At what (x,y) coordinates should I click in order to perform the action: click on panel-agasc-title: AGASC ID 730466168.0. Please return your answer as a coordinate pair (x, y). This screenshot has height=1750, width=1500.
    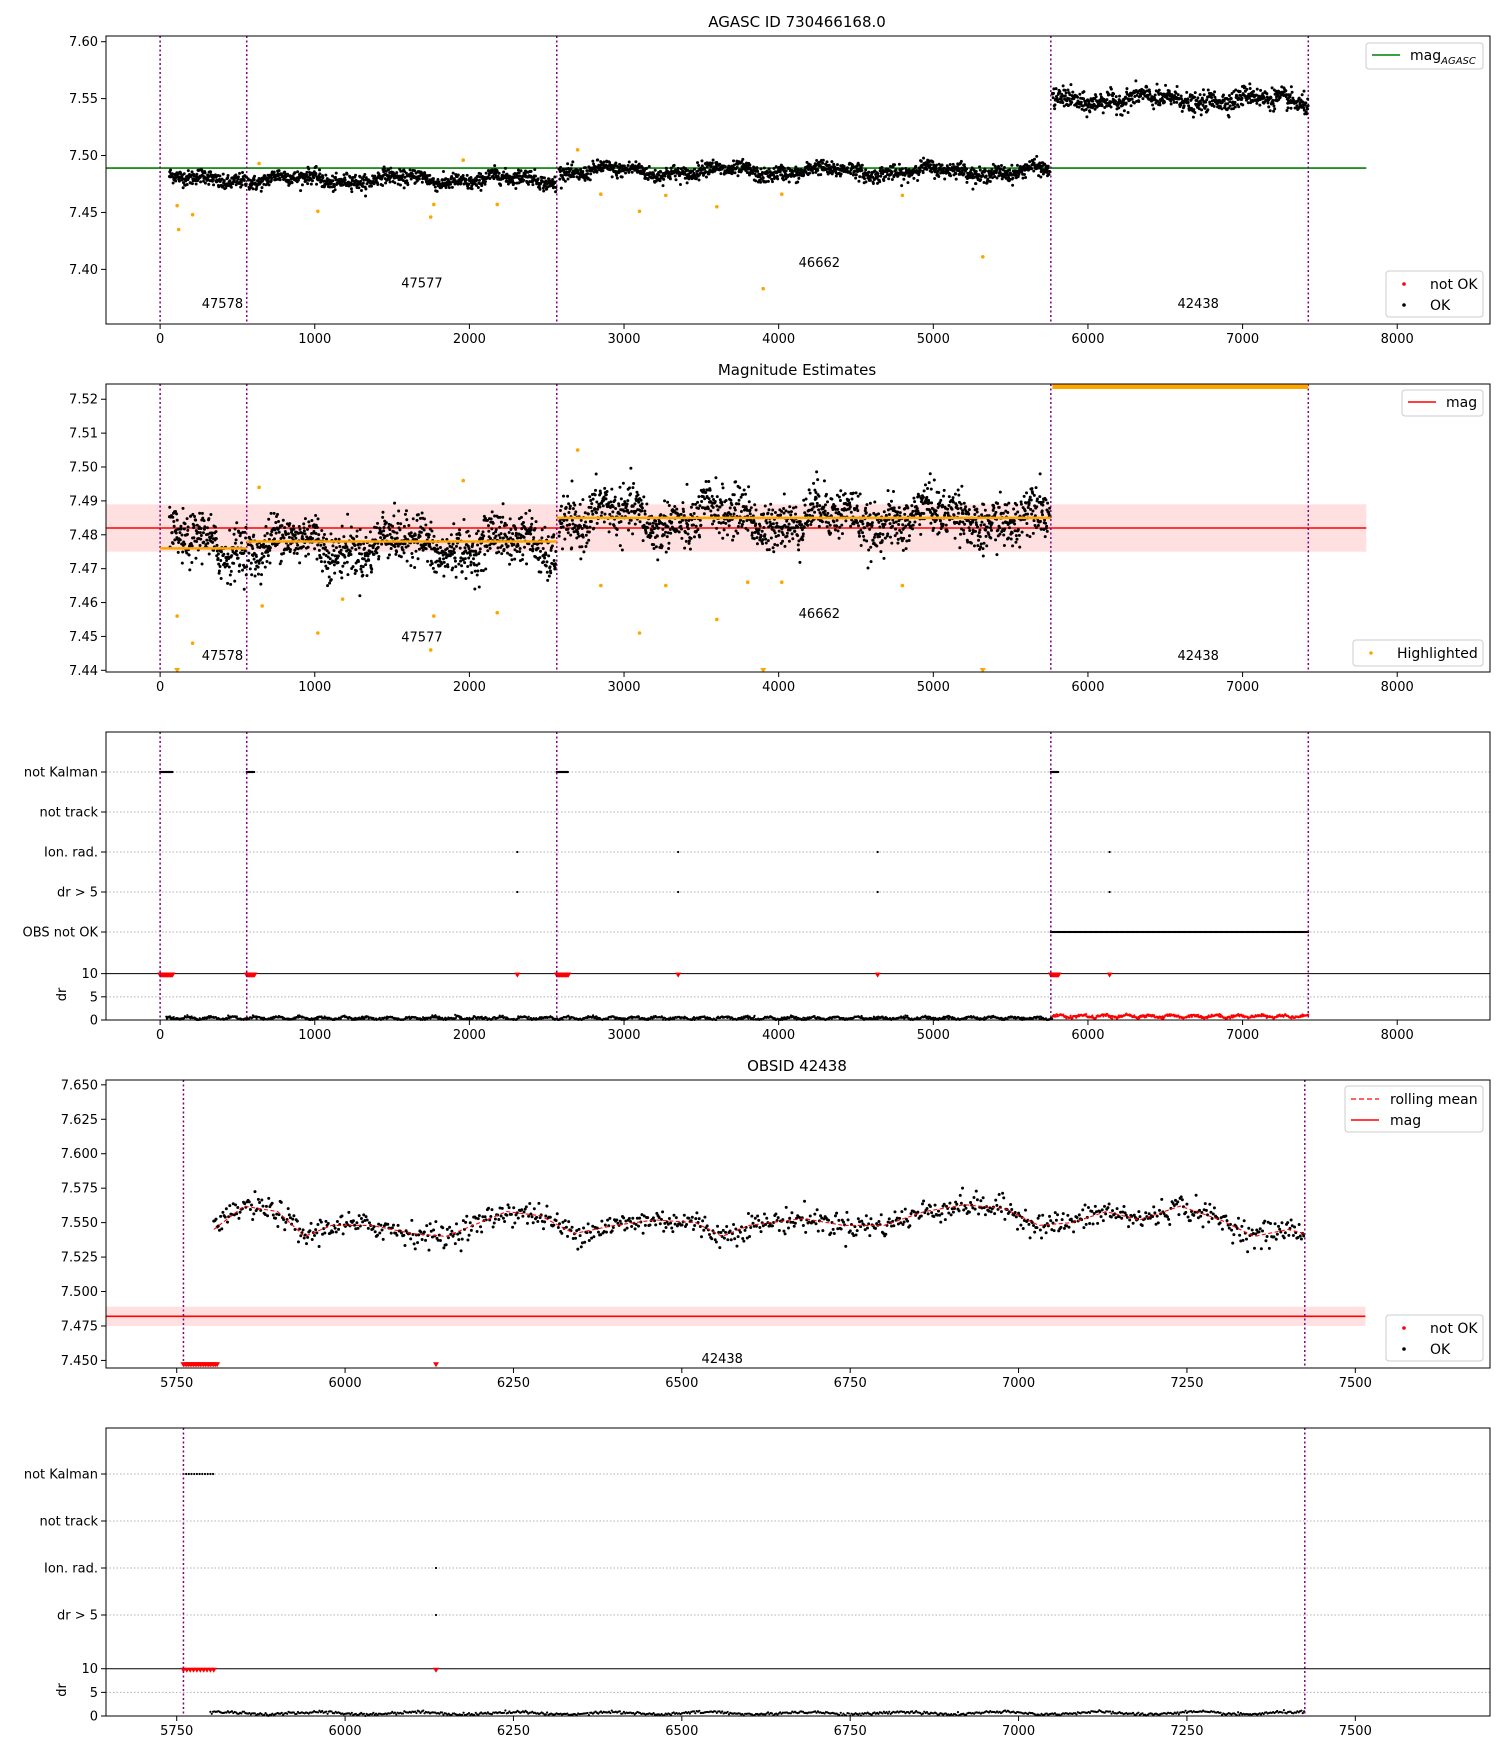
    Looking at the image, I should click on (797, 22).